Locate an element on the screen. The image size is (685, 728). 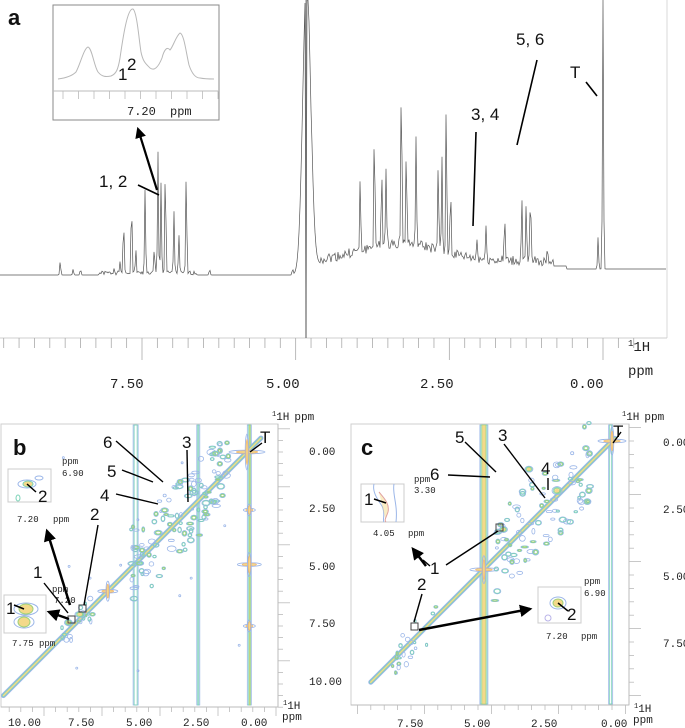
panel-c-annotation-3: 3 is located at coordinates (502, 435).